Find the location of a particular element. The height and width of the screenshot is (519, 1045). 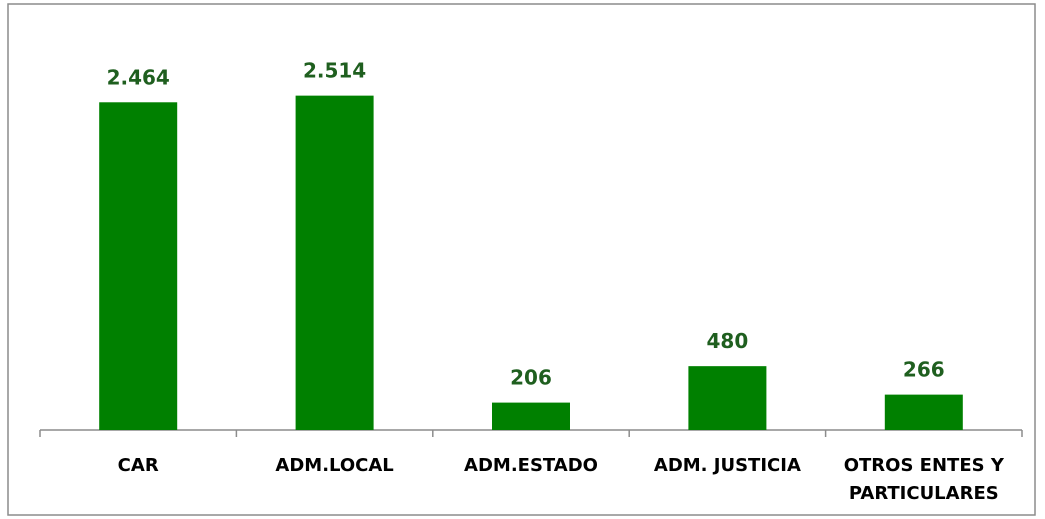

x-tick-label: CAR is located at coordinates (138, 465).